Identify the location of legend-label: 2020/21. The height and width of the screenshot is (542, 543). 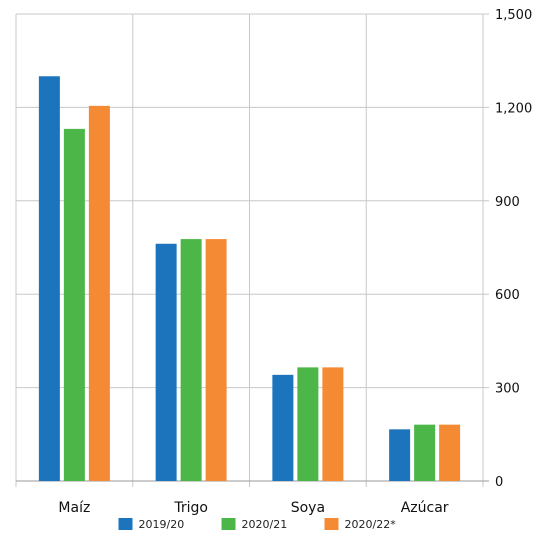
(265, 524).